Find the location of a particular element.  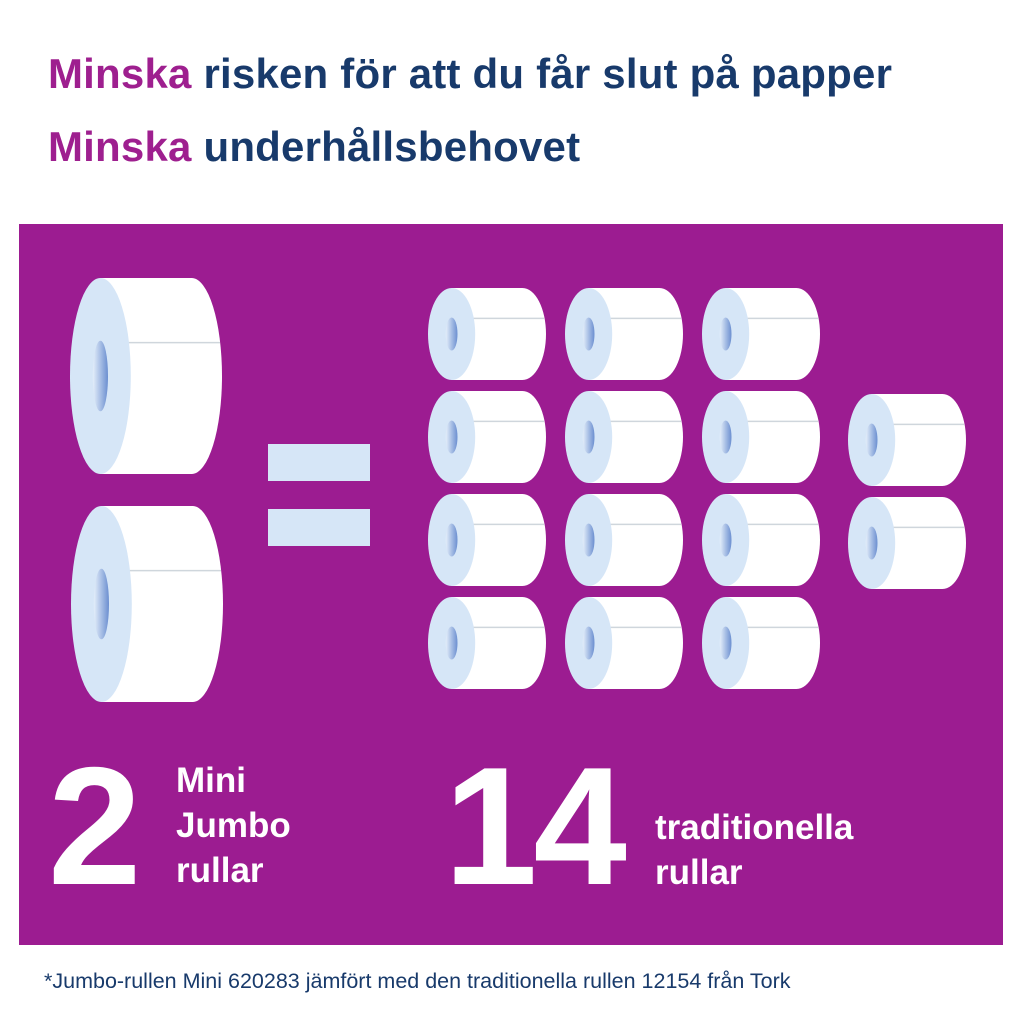

traditional-label: traditionella rullar is located at coordinates (754, 850).